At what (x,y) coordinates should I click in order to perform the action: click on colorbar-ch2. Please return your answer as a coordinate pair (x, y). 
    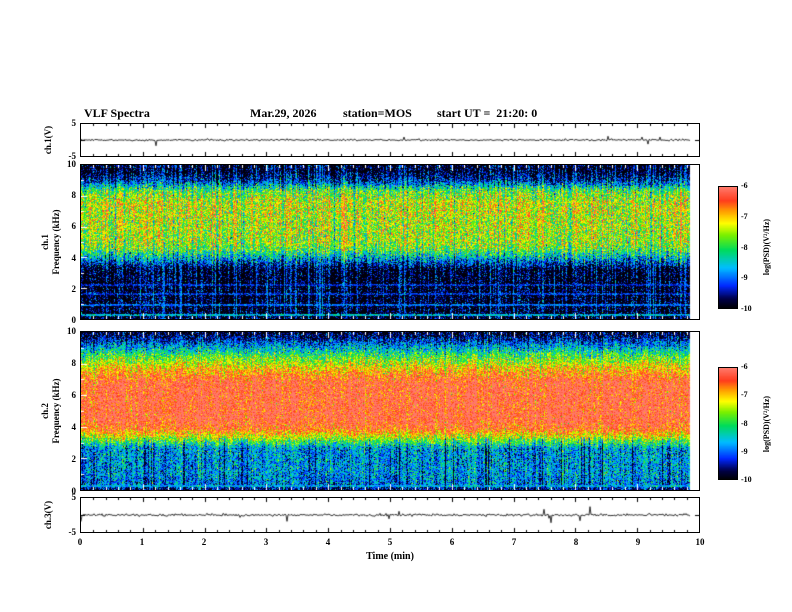
    Looking at the image, I should click on (728, 423).